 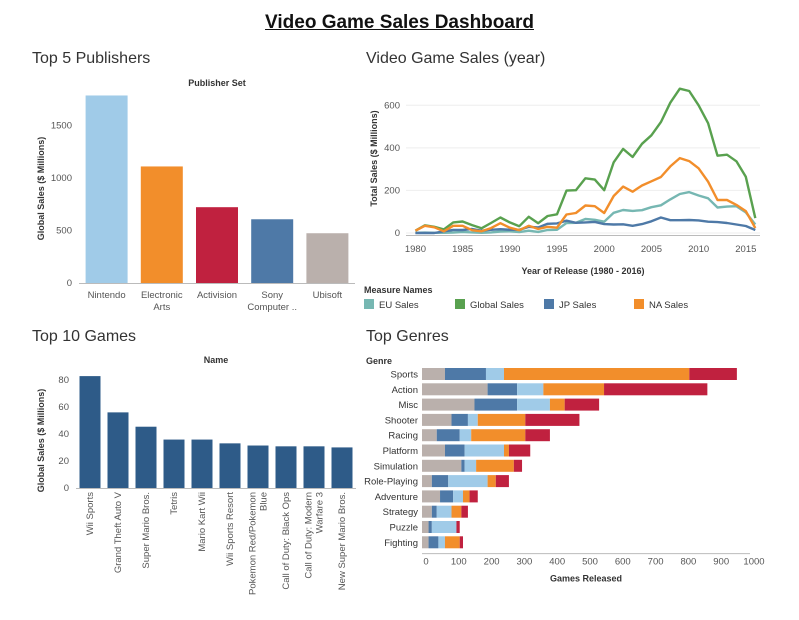 I want to click on games-x-tick-label: Call of Duty: Black Ops, so click(x=286, y=541).